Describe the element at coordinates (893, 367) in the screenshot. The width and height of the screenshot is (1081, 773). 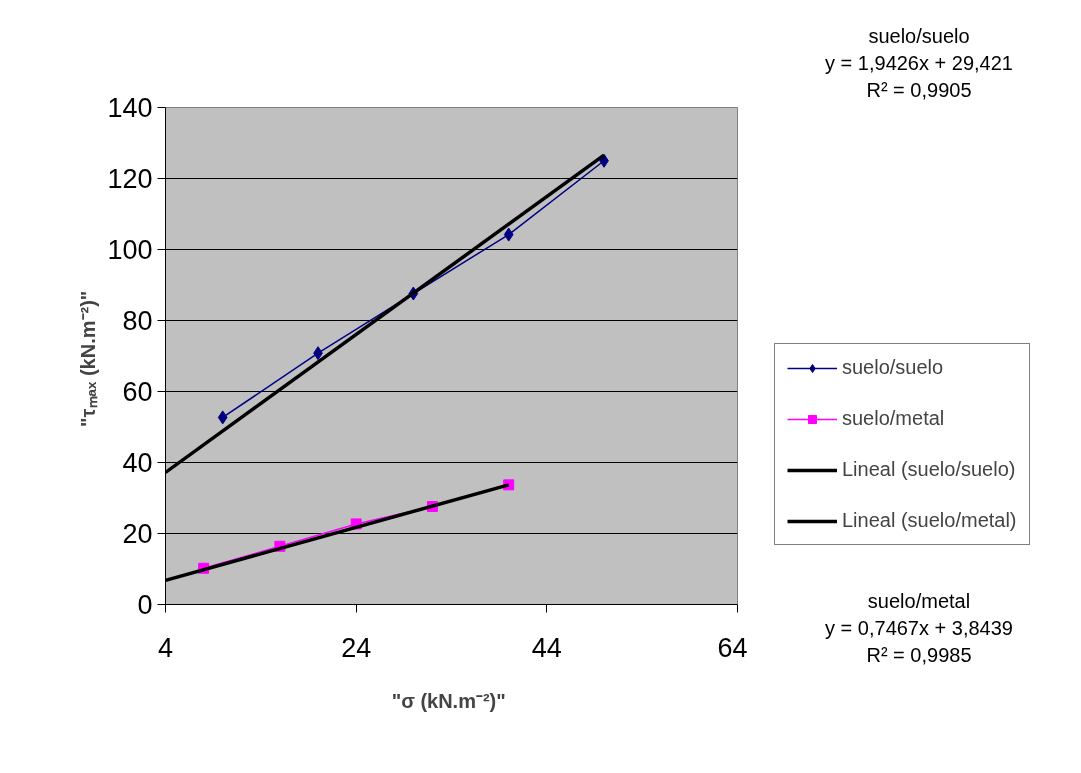
I see `legend-label: suelo/suelo` at that location.